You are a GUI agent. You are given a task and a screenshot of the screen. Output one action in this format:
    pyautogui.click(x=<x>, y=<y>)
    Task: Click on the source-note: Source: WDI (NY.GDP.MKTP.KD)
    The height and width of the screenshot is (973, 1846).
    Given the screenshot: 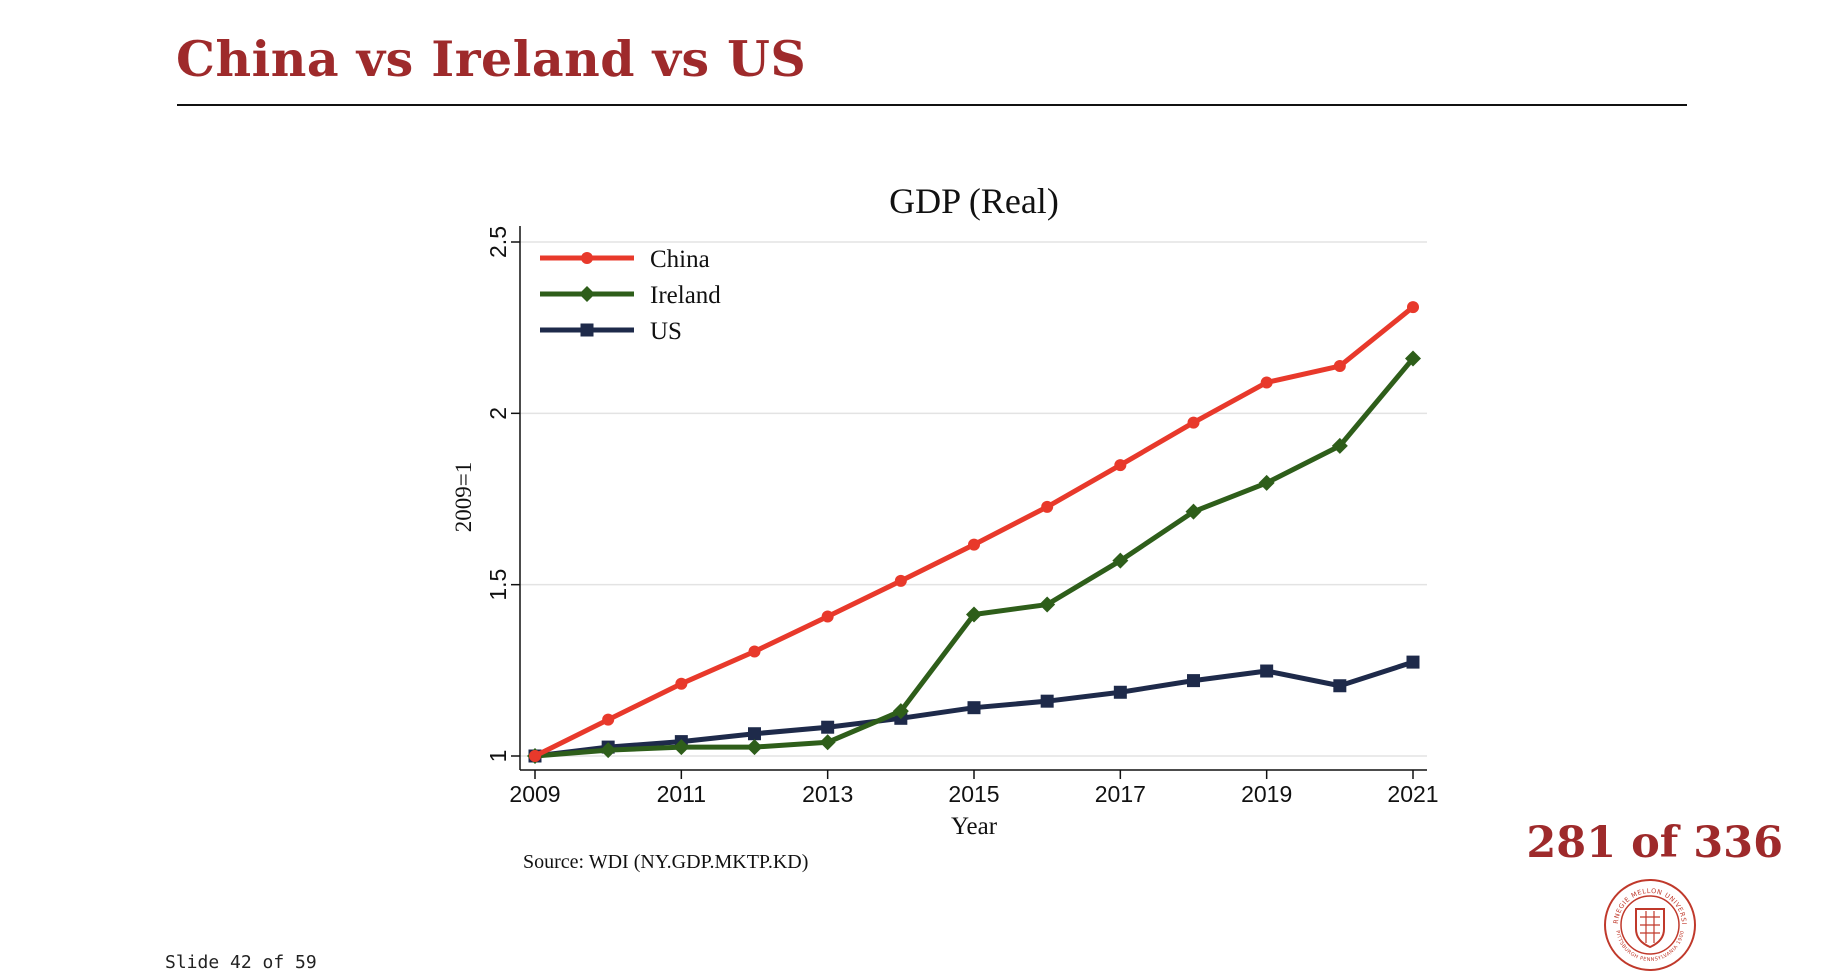 What is the action you would take?
    pyautogui.click(x=665, y=862)
    